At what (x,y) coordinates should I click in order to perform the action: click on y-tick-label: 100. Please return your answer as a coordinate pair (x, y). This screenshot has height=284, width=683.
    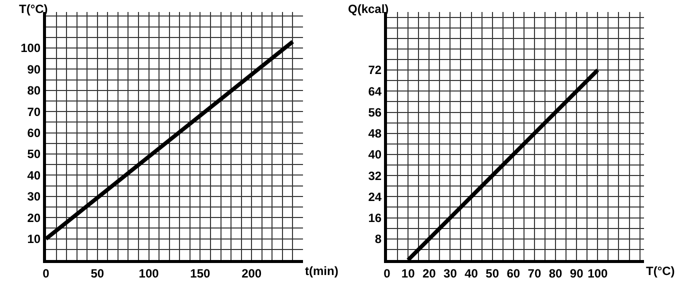
    Looking at the image, I should click on (30, 48).